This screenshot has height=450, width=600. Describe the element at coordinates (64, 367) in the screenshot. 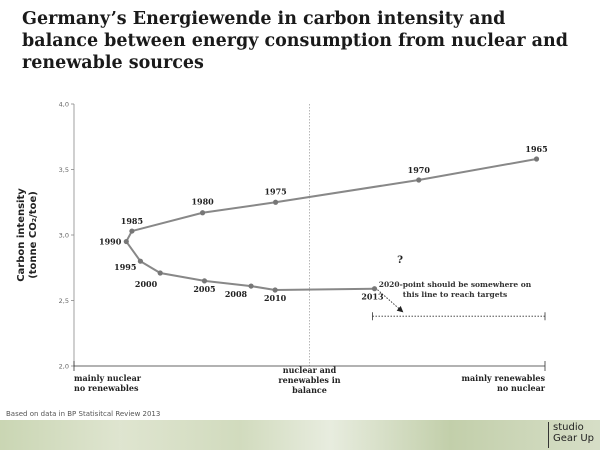

I see `y-tick-label: 2,0` at that location.